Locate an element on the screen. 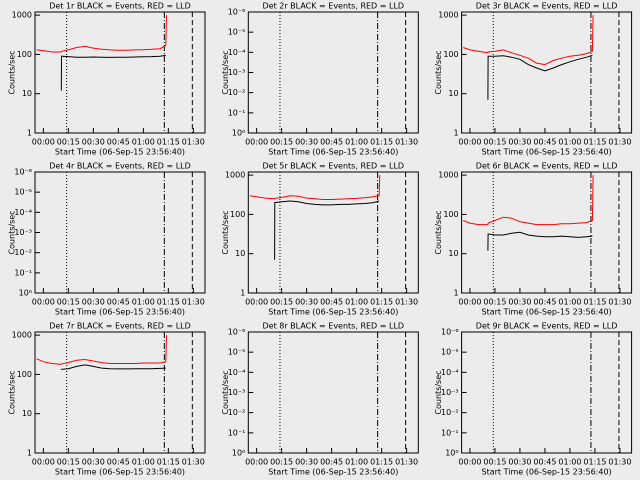  panel-title: Det 7r BLACK = Events, RED = LLD is located at coordinates (120, 326).